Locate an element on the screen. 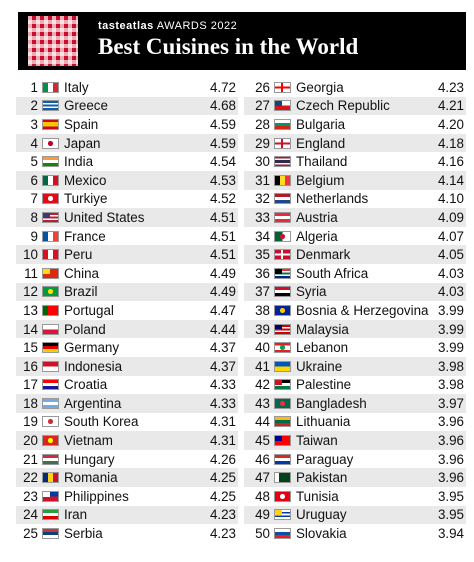 The image size is (474, 562). czech-flag-icon is located at coordinates (282, 106).